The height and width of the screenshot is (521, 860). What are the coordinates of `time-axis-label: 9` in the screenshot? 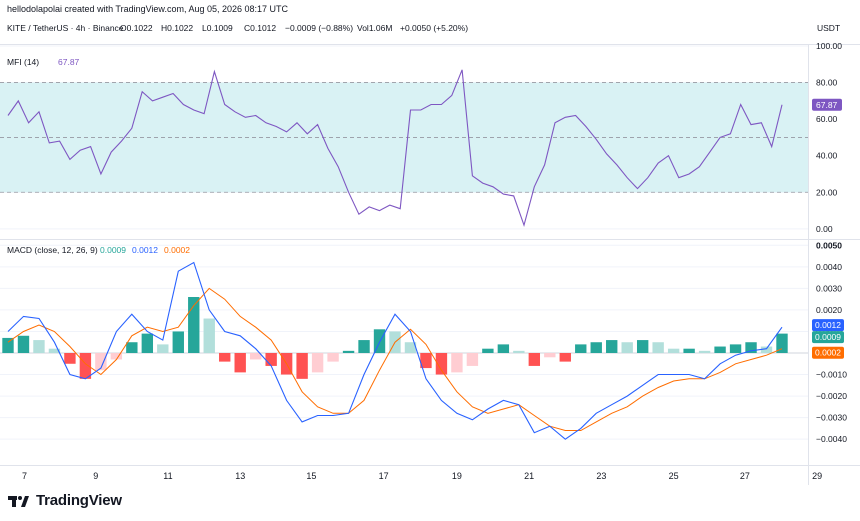 It's located at (95, 476).